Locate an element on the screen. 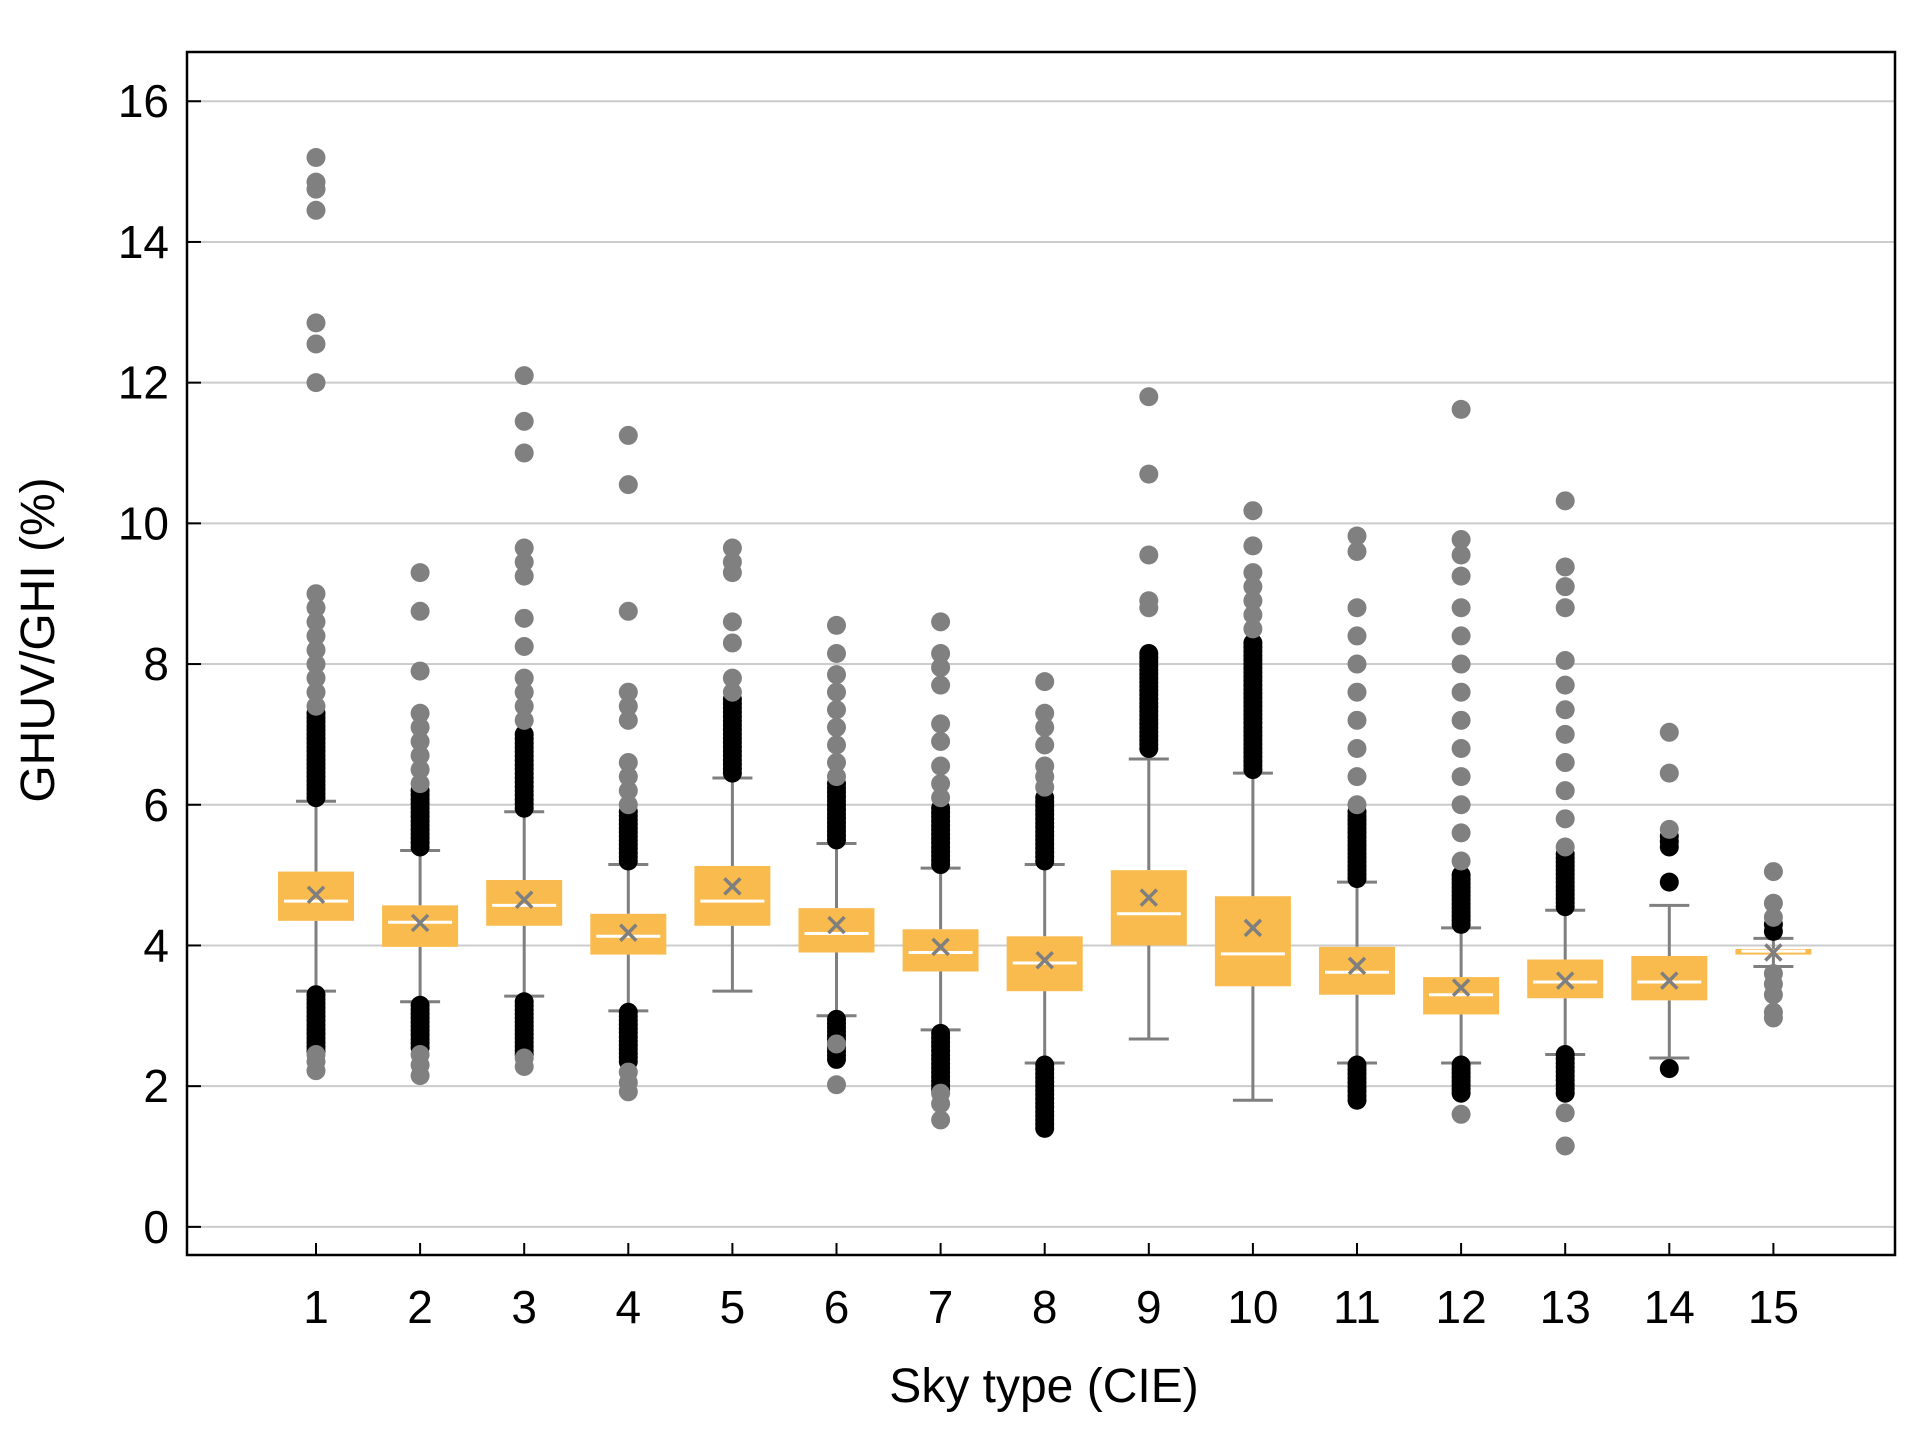  x-tick-label-8: 8 is located at coordinates (1045, 1307).